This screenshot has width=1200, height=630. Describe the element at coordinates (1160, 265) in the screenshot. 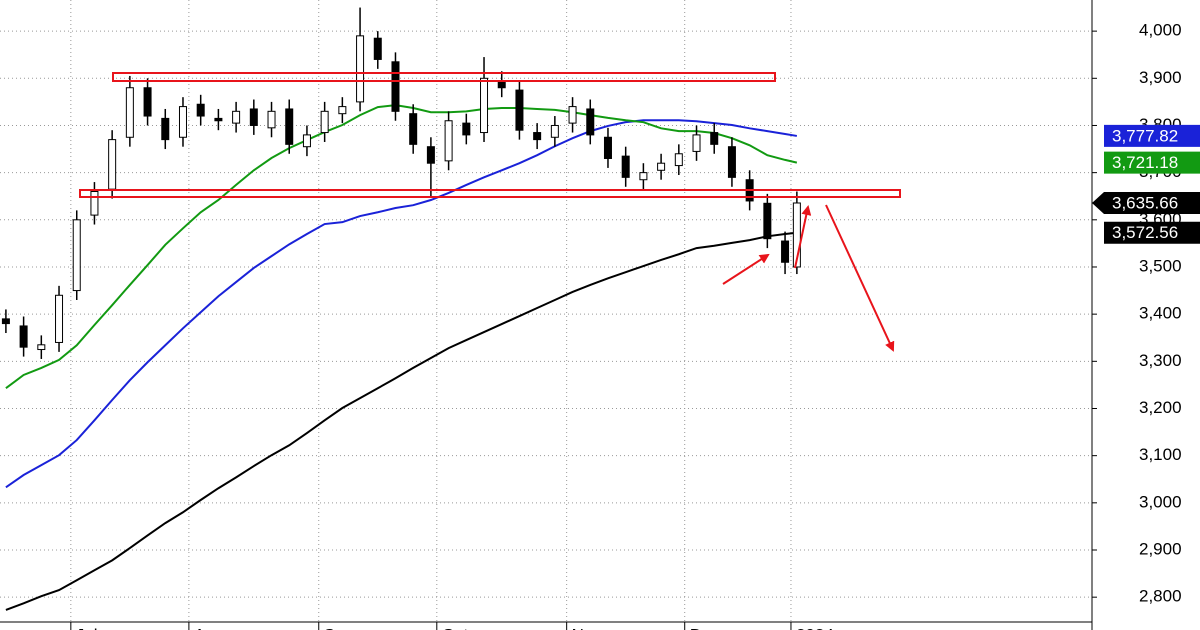

I see `y-tick-label: 3,500` at that location.